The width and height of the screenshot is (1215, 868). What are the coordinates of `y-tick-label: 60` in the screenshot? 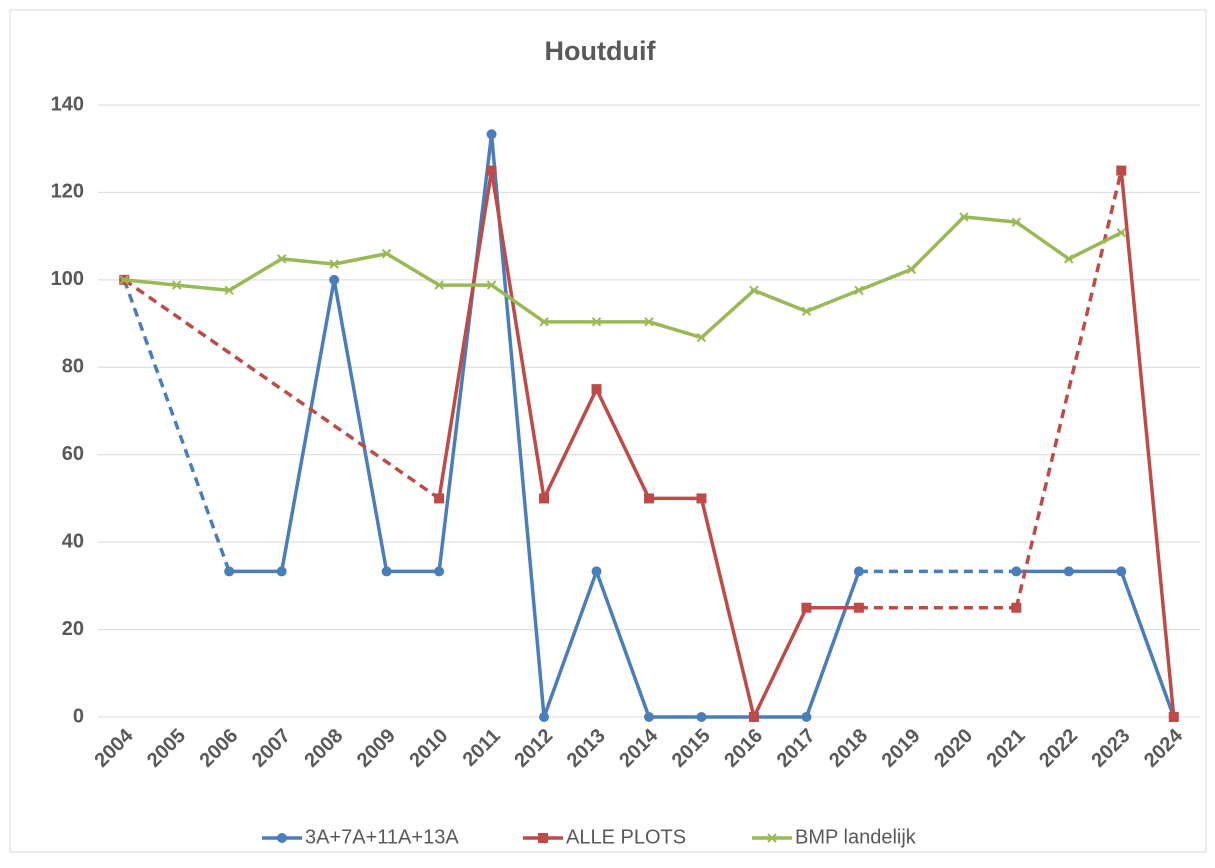 It's located at (73, 454).